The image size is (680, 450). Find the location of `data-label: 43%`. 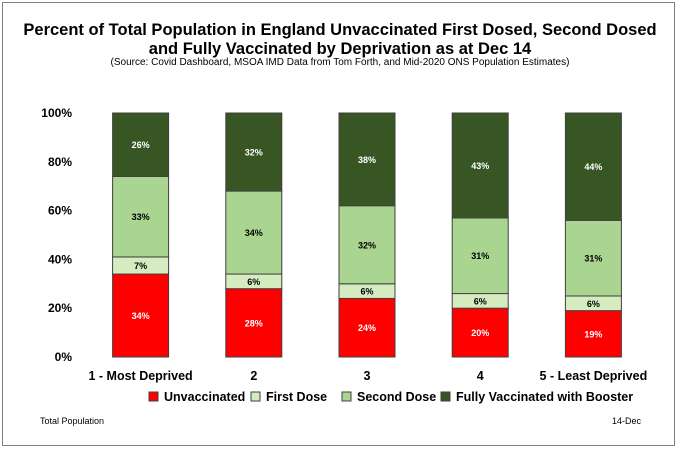

data-label: 43% is located at coordinates (480, 166).